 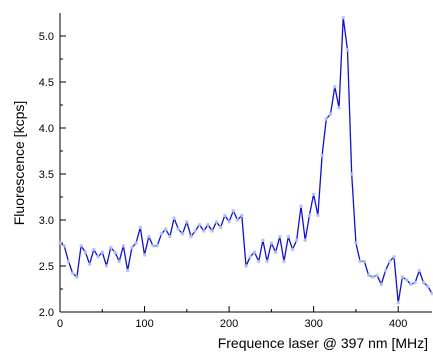 I want to click on x-tick-label: 100, so click(x=144, y=324).